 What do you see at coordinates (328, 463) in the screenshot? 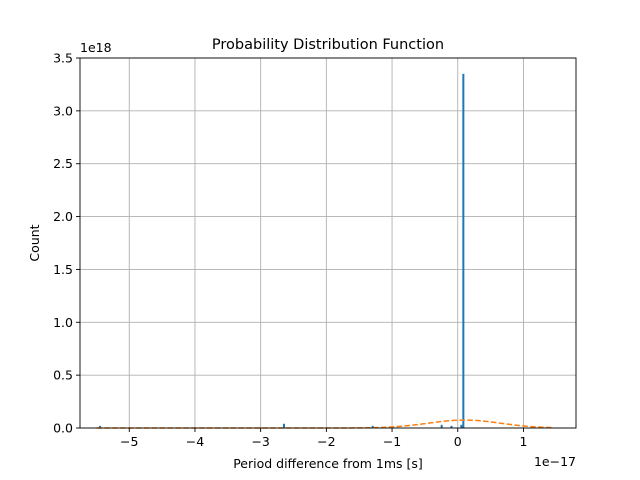
I see `x-axis-label: Period difference from 1ms [s]` at bounding box center [328, 463].